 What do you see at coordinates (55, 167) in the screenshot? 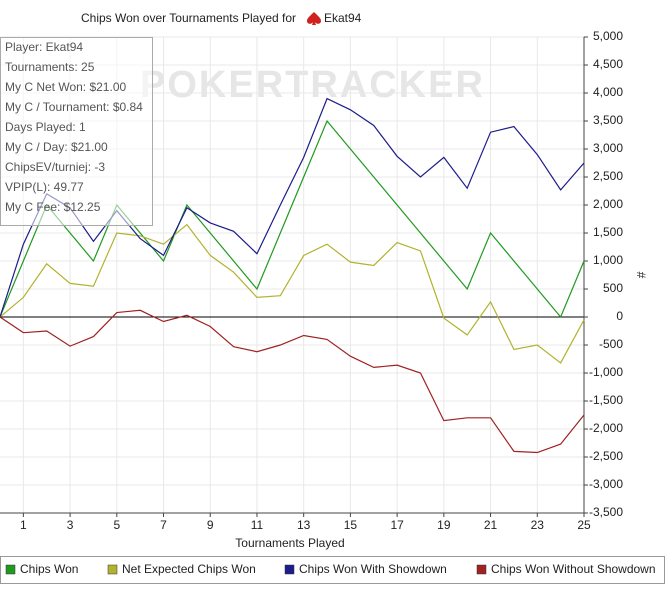
I see `stat-line: ChipsEV/turniej: -3` at bounding box center [55, 167].